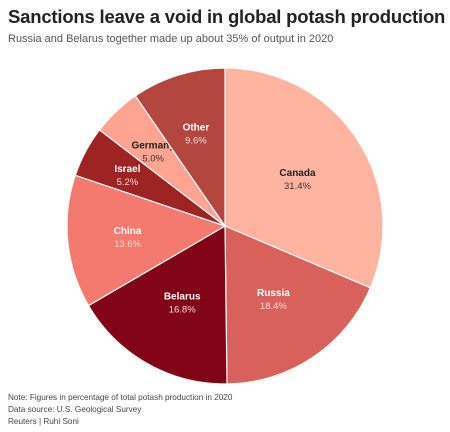 The width and height of the screenshot is (450, 432). Describe the element at coordinates (298, 305) in the screenshot. I see `pie-slice-russia` at that location.